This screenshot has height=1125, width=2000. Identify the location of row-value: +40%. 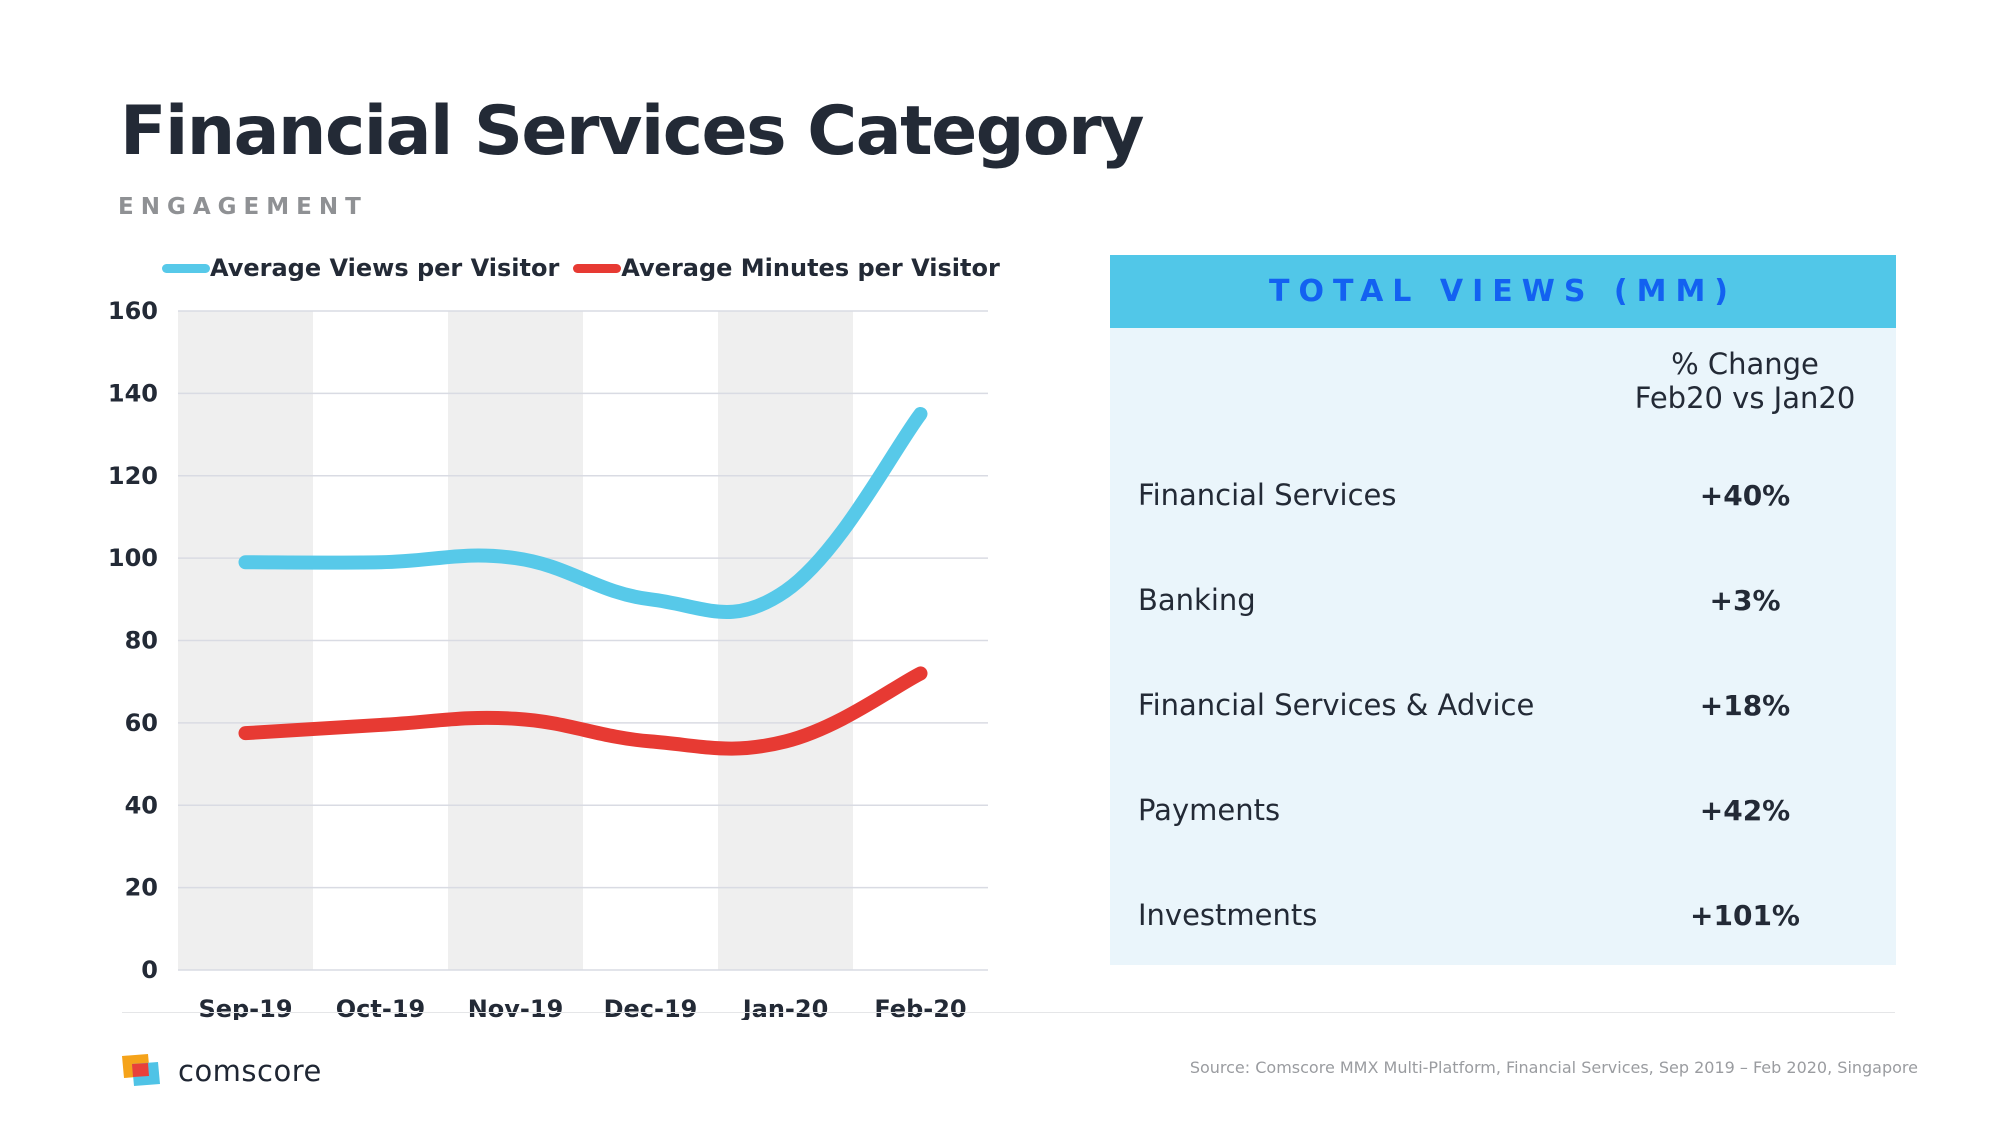
(1745, 495).